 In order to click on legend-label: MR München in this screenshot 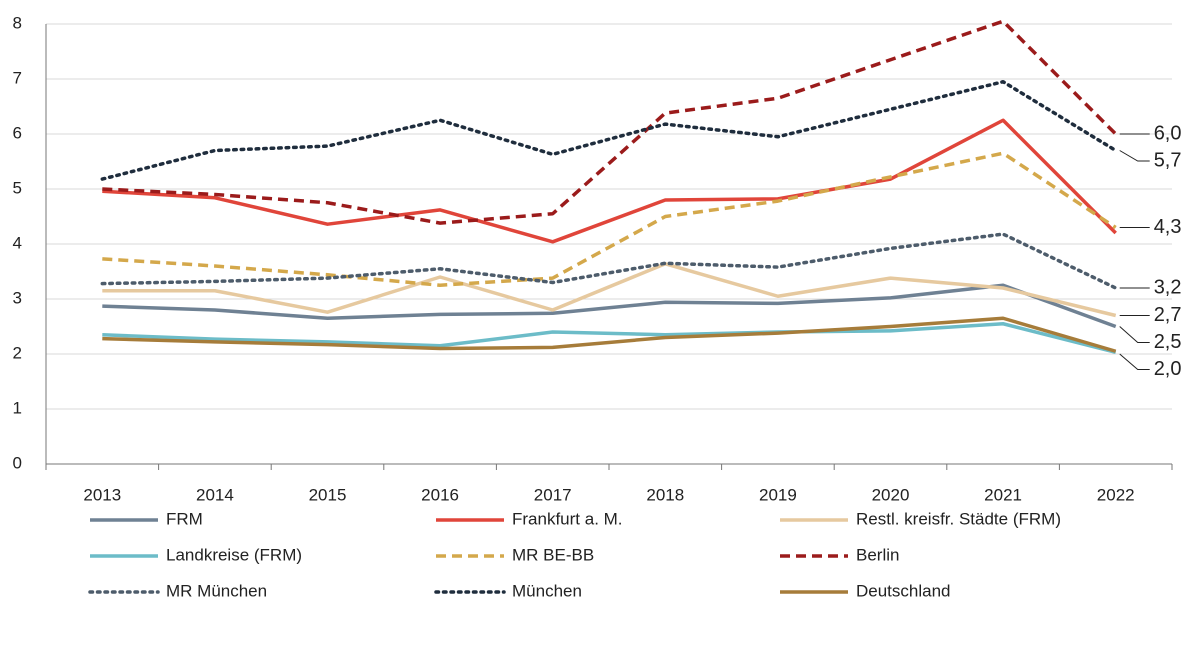, I will do `click(216, 590)`.